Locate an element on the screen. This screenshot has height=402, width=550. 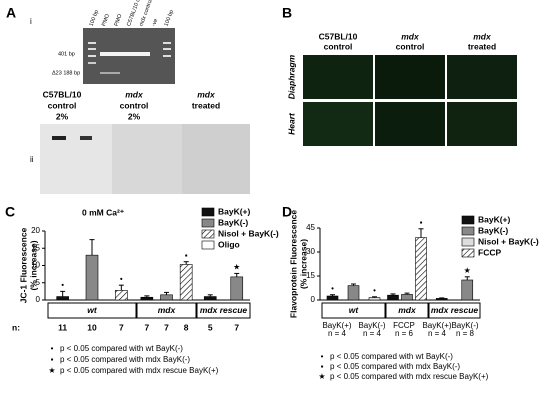
bar-label: BayK(+) is located at coordinates (436, 325).